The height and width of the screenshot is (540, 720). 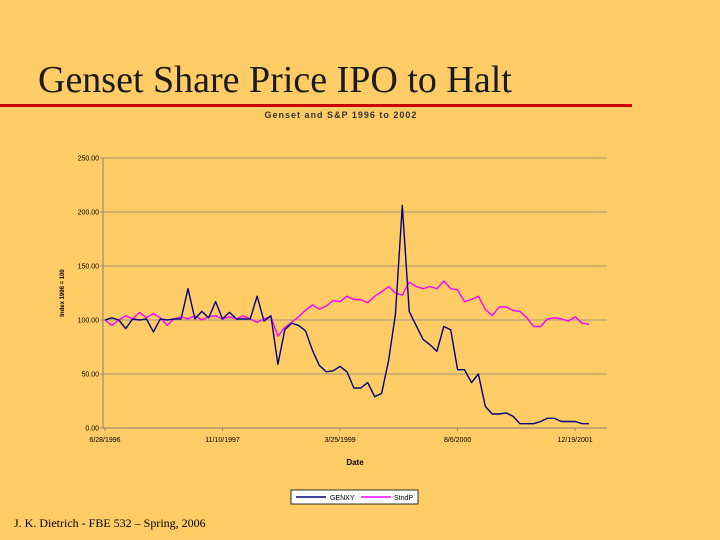 I want to click on legend: GENXY StndP, so click(x=354, y=497).